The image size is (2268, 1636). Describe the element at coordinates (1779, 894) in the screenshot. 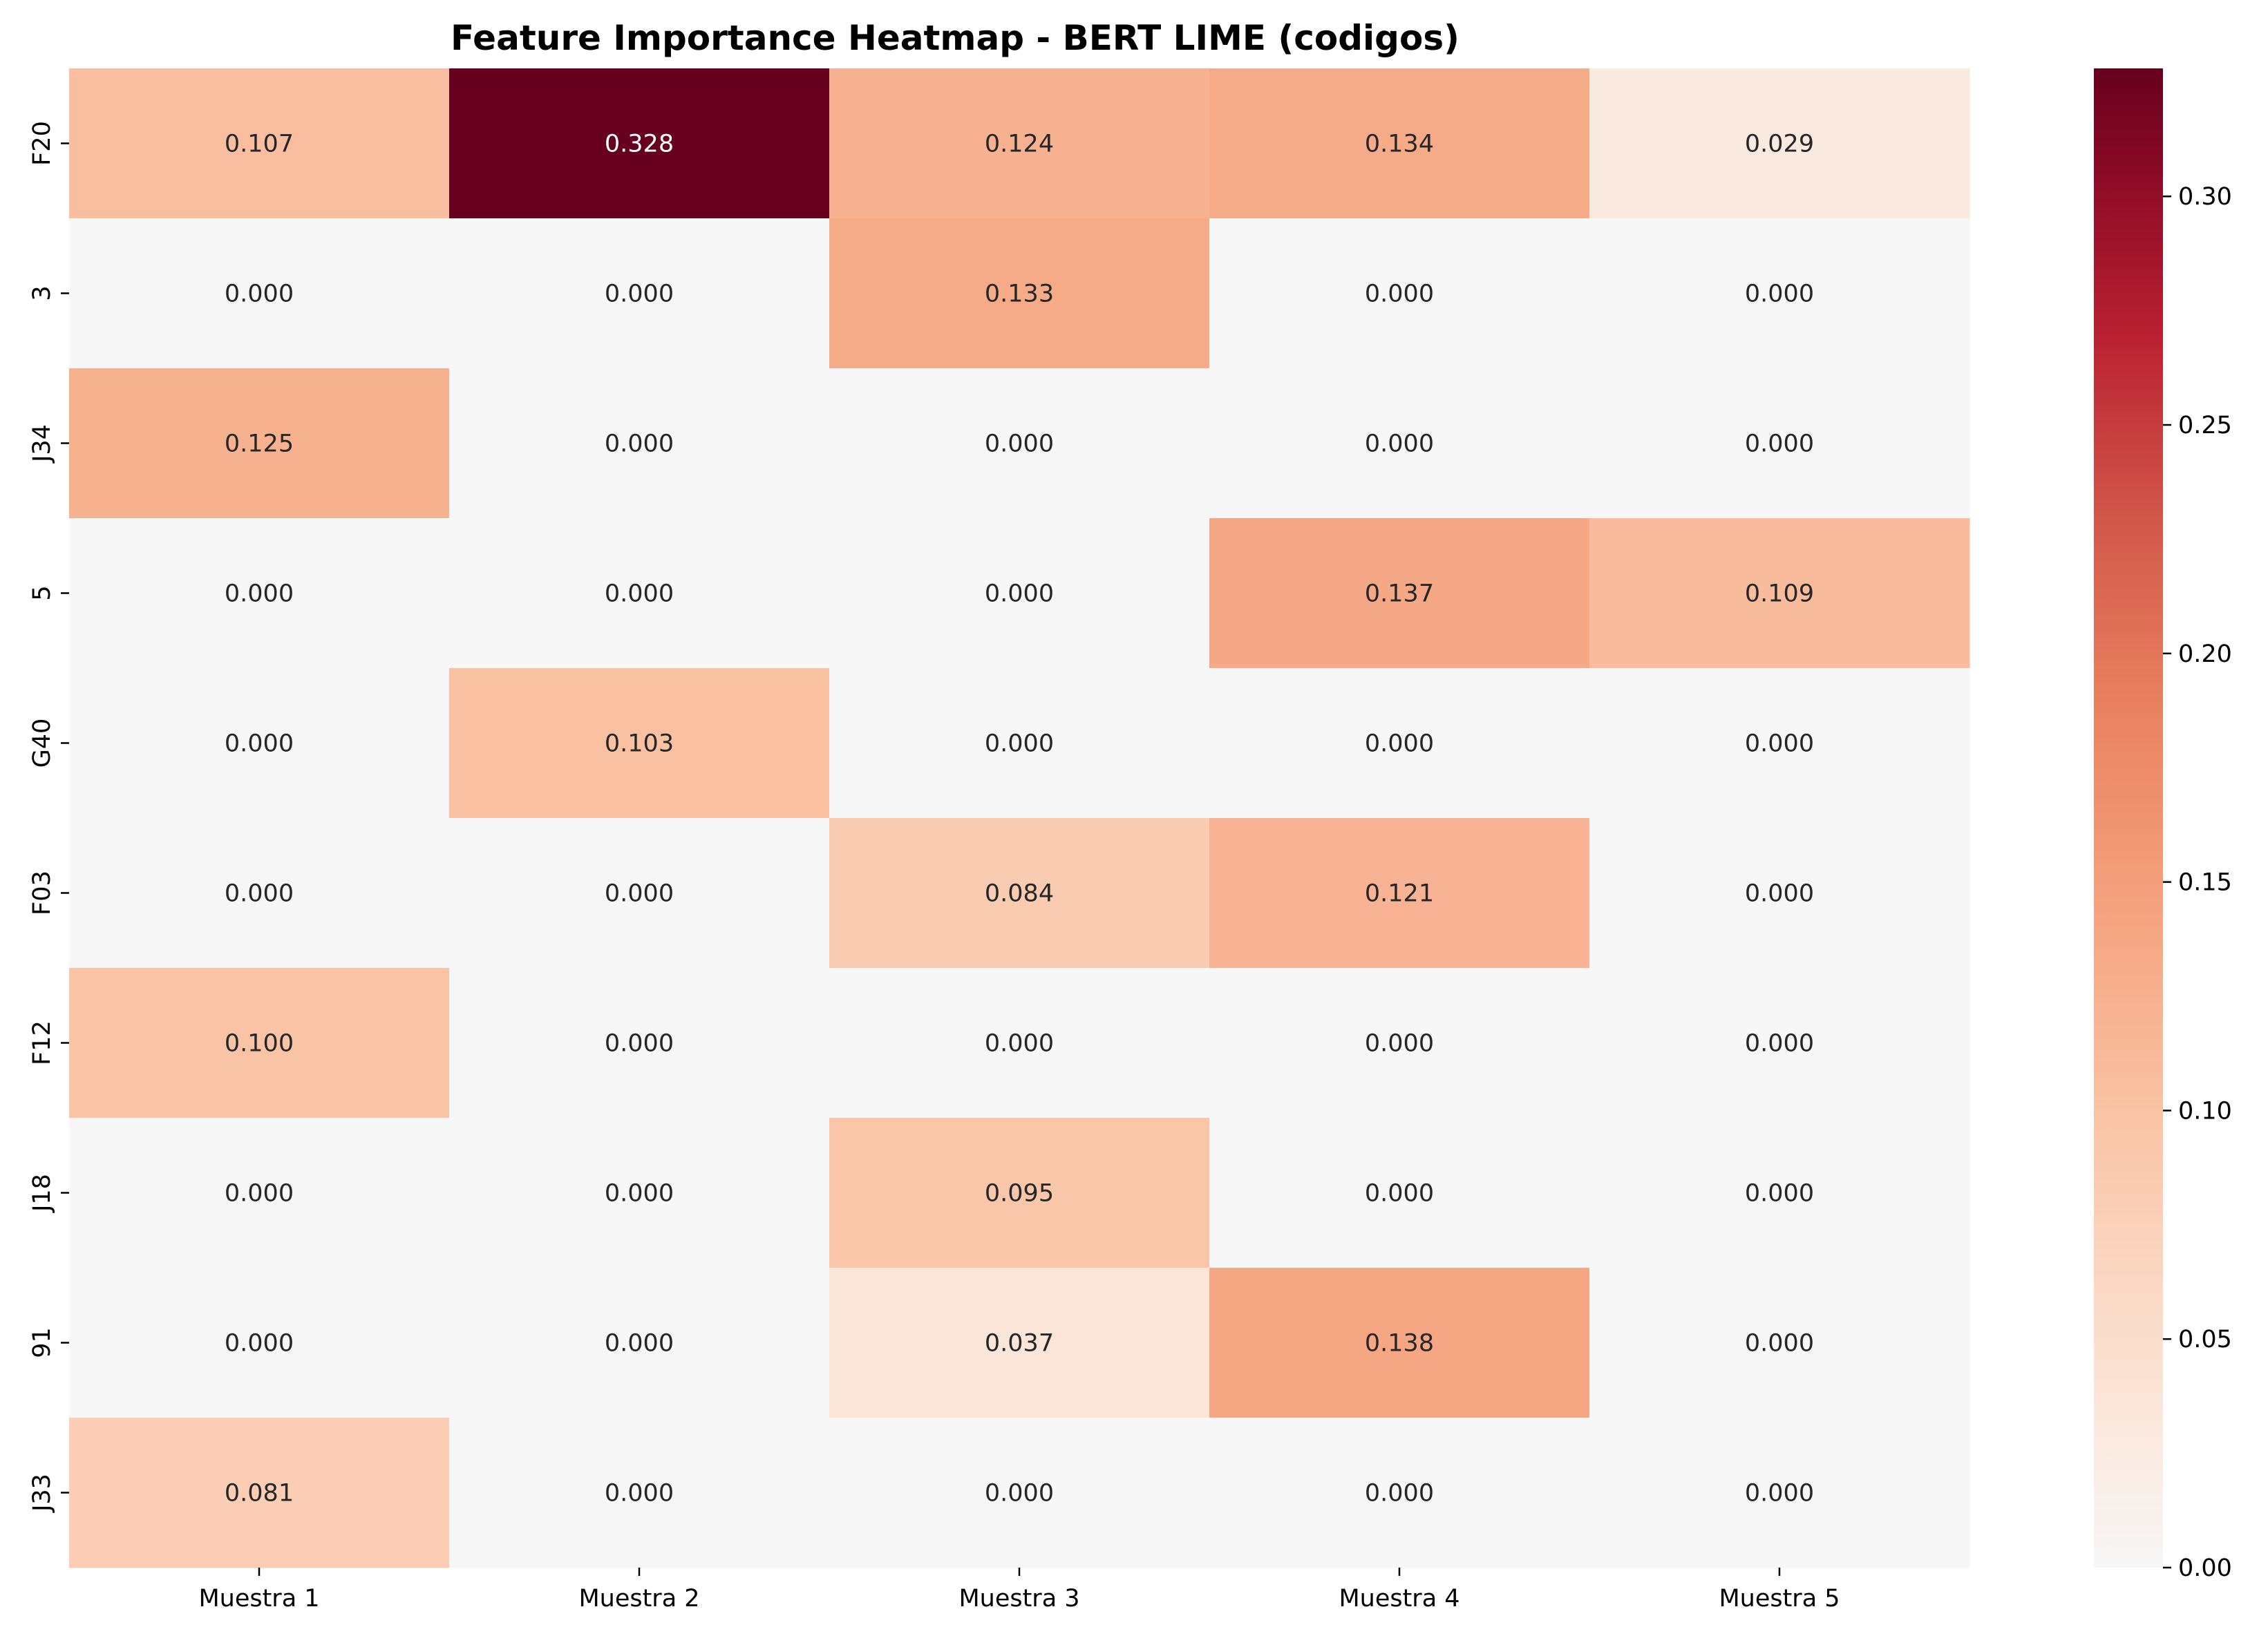

I see `cell-value-label-r5-c4: 0.000` at that location.